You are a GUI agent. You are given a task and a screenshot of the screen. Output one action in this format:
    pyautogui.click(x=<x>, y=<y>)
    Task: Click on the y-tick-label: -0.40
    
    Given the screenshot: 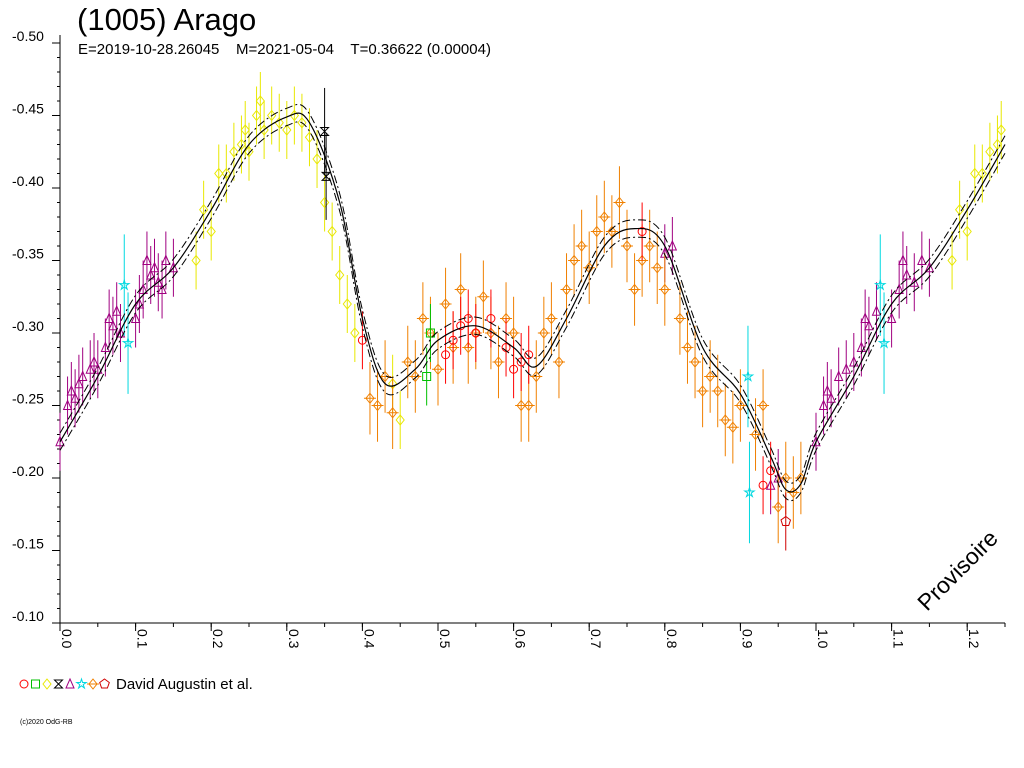 What is the action you would take?
    pyautogui.click(x=28, y=181)
    